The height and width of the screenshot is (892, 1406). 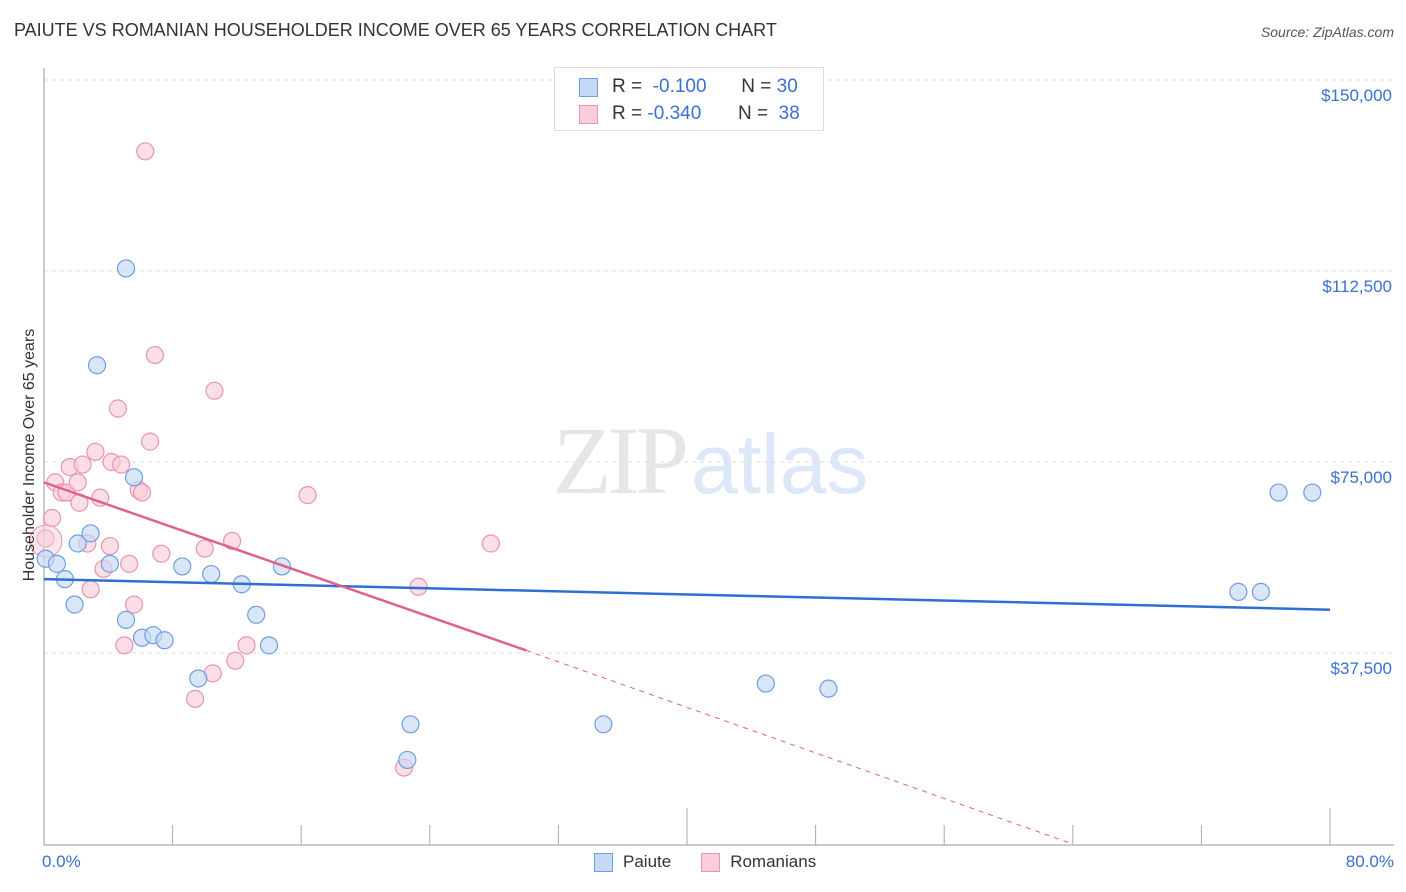 What do you see at coordinates (689, 99) in the screenshot?
I see `correlation-legend: R = -0.100 N = 30 R = -0.340 N = 38` at bounding box center [689, 99].